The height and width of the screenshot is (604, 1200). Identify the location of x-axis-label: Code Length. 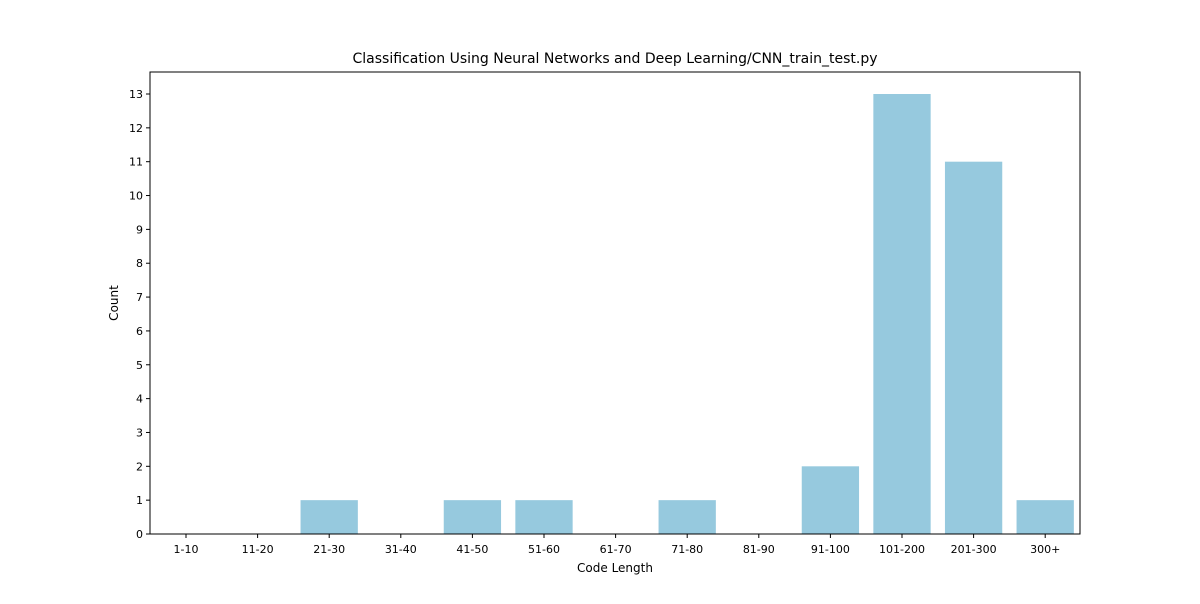
(615, 568).